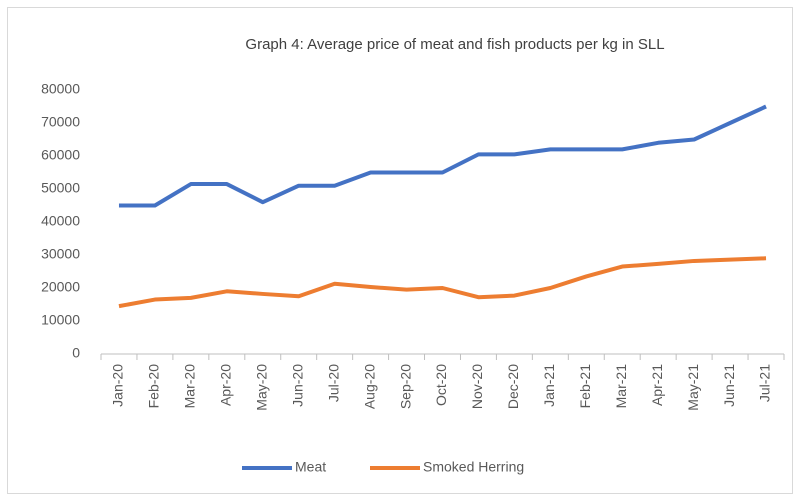  I want to click on x-tick-label: May-21, so click(693, 387).